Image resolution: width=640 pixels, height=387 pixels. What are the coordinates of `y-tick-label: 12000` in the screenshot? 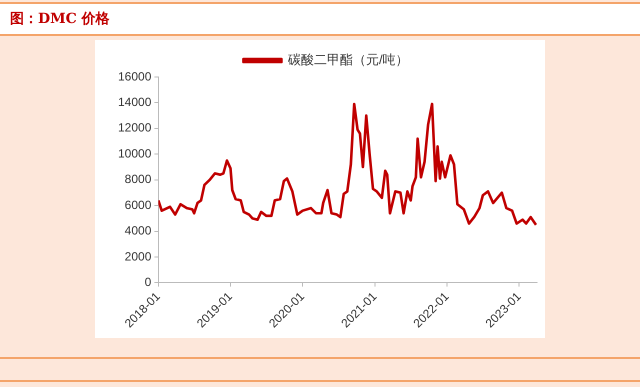 It's located at (135, 127).